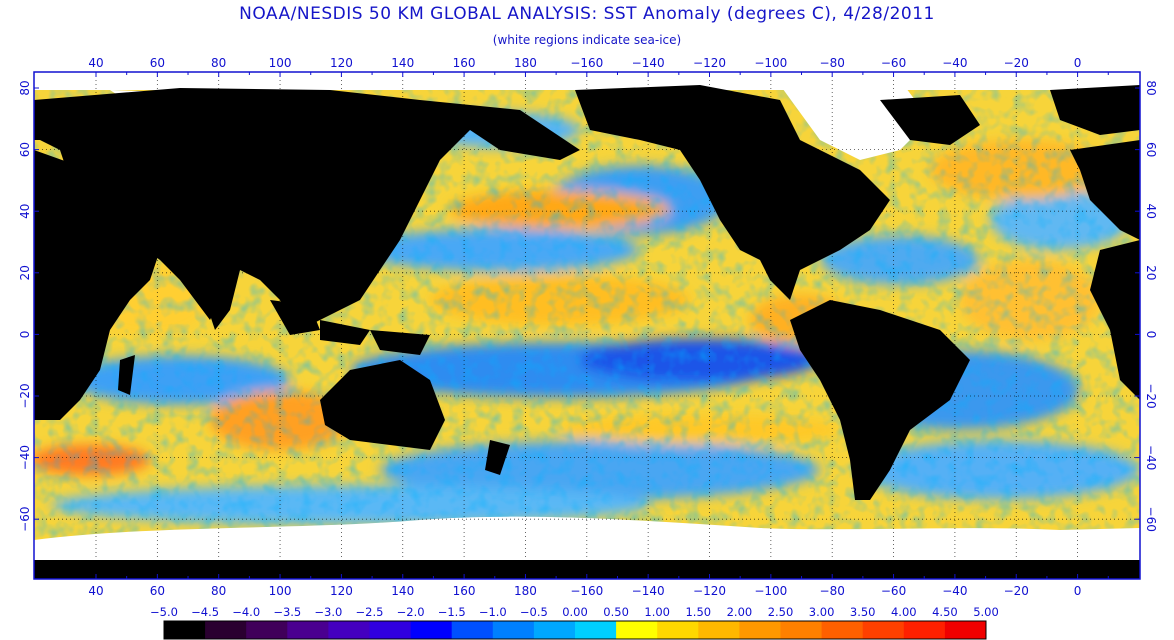  Describe the element at coordinates (1016, 63) in the screenshot. I see `lon-label-top: −20` at that location.